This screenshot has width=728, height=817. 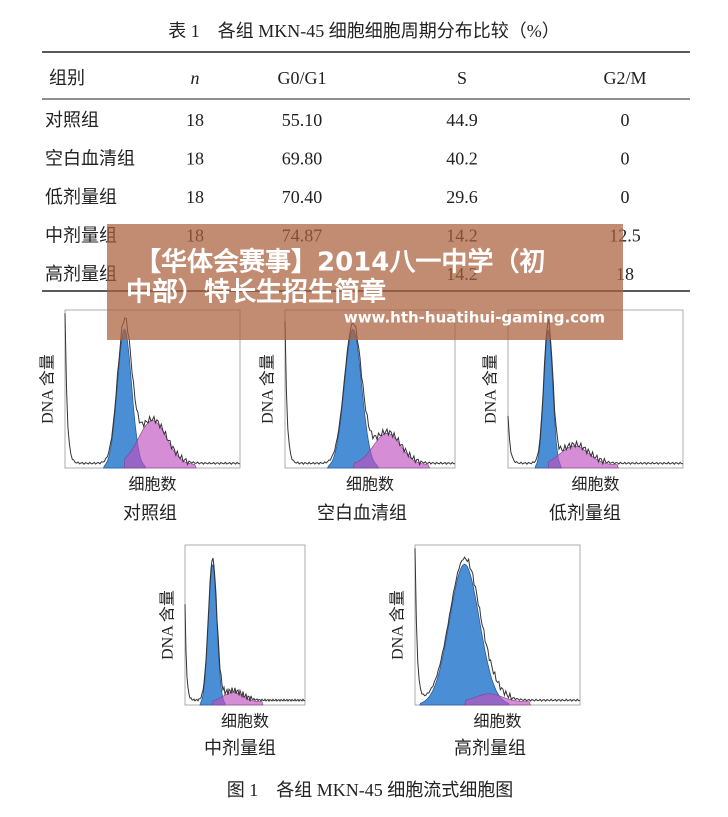 I want to click on overlay-url: www.hth-huatihui-gaming.com, so click(x=474, y=318).